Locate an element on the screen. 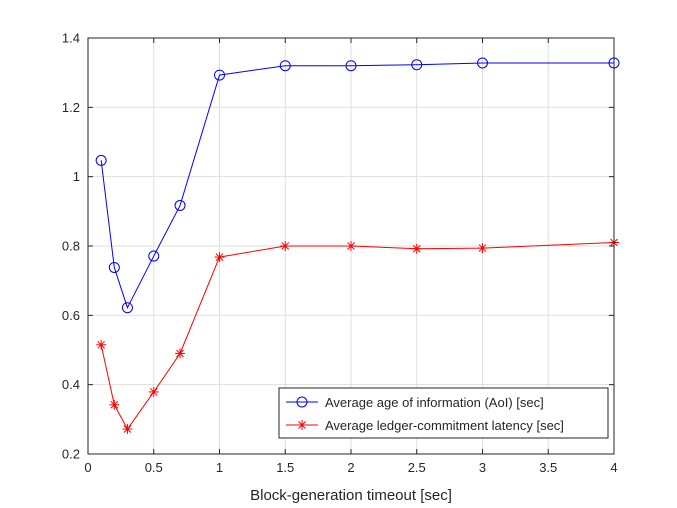  y-tick-label: 1 is located at coordinates (76, 176).